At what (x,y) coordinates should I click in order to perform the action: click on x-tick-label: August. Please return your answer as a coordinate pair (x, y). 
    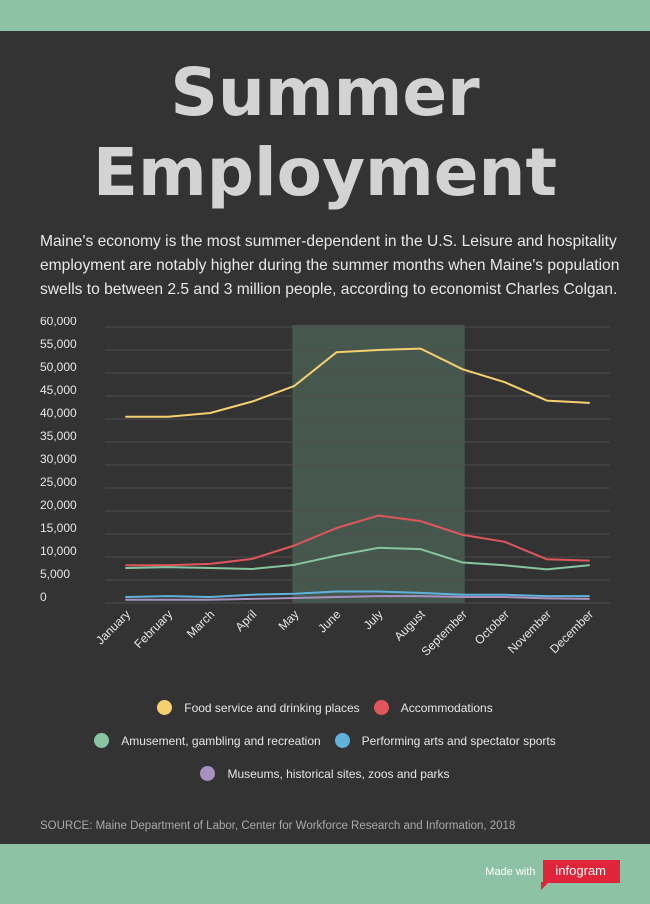
    Looking at the image, I should click on (409, 625).